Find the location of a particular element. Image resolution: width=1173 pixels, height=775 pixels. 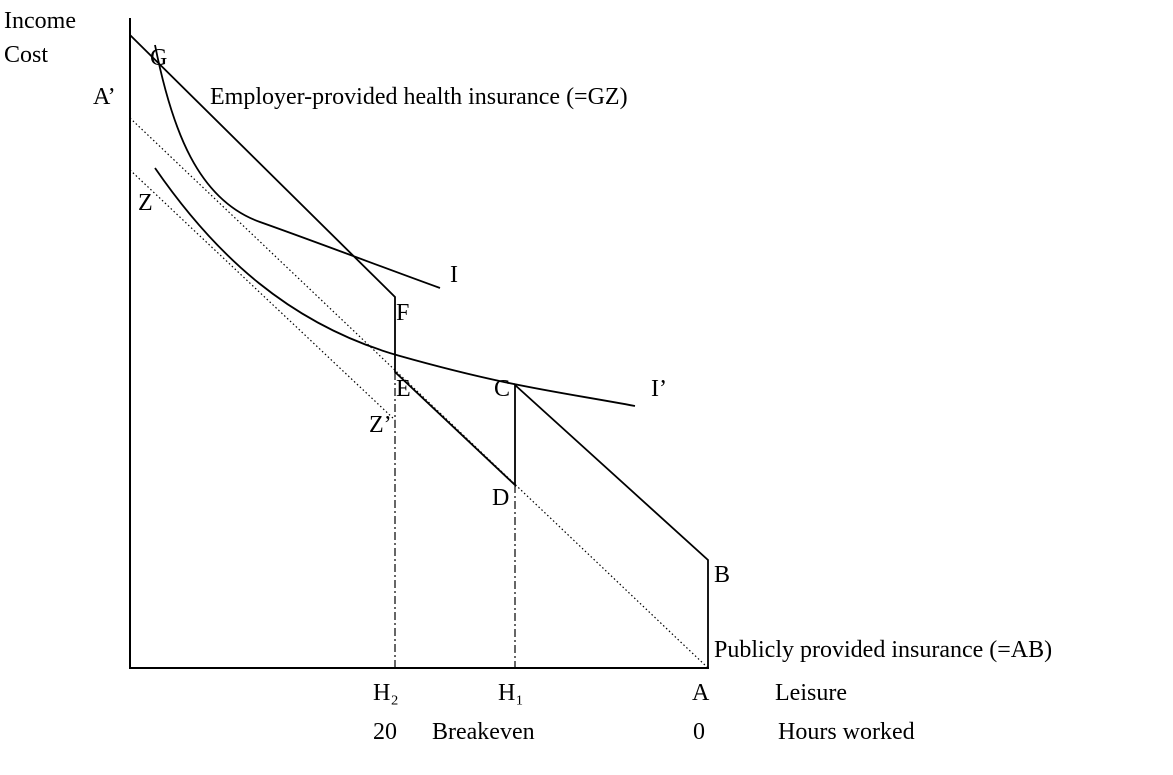

point-label: F is located at coordinates (402, 313).